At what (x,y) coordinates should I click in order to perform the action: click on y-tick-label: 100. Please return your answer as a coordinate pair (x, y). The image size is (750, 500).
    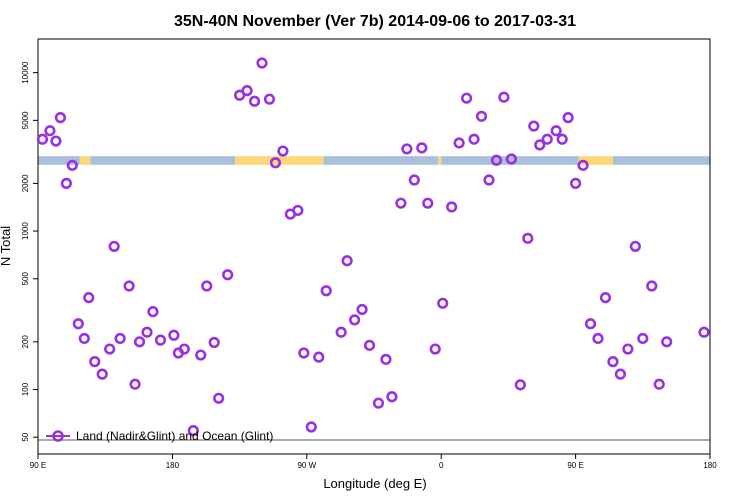
    Looking at the image, I should click on (25, 389).